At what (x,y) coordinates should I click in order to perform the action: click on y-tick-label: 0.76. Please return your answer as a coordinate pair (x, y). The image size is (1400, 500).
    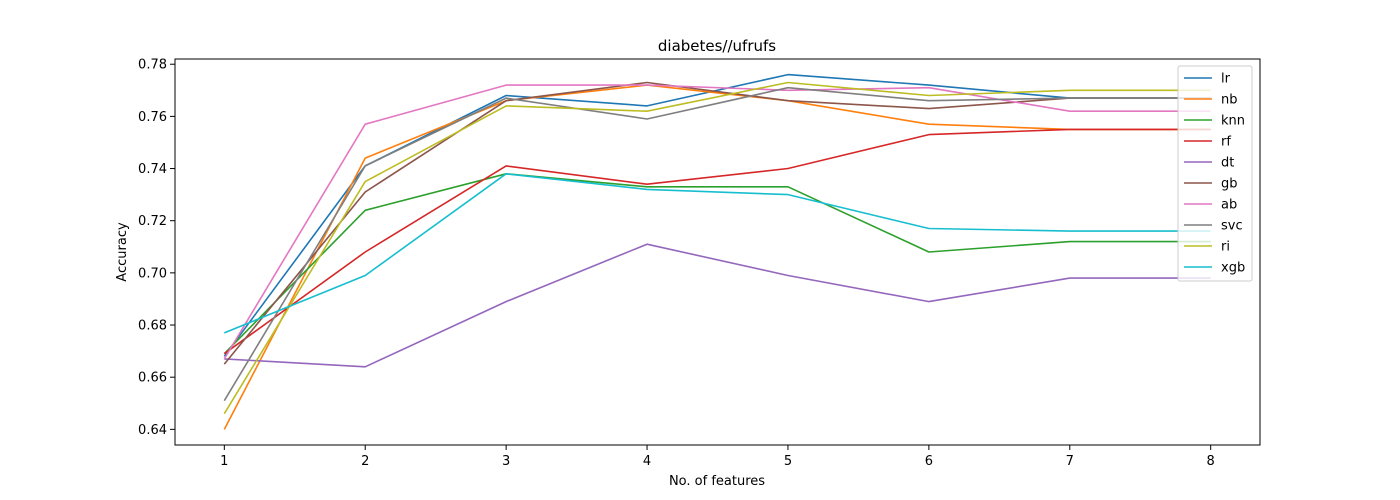
    Looking at the image, I should click on (152, 117).